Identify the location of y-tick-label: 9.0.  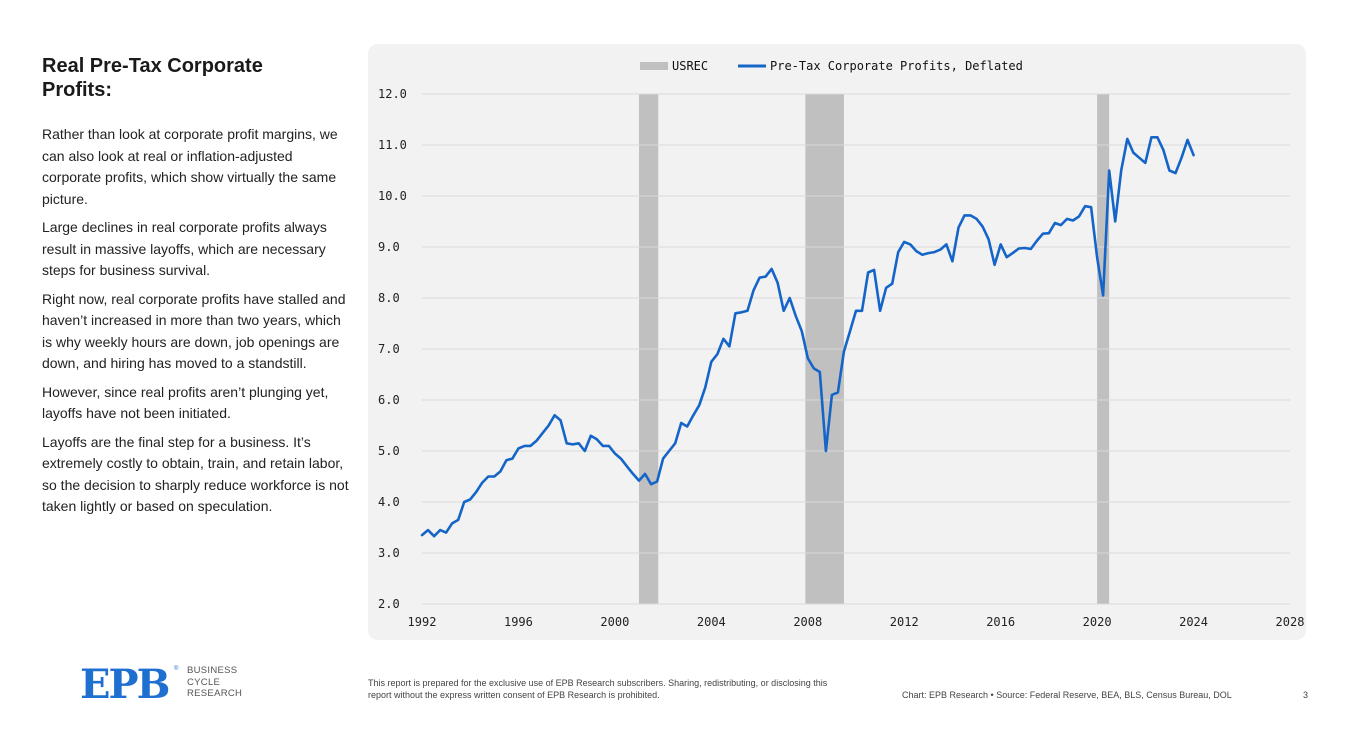
(389, 247).